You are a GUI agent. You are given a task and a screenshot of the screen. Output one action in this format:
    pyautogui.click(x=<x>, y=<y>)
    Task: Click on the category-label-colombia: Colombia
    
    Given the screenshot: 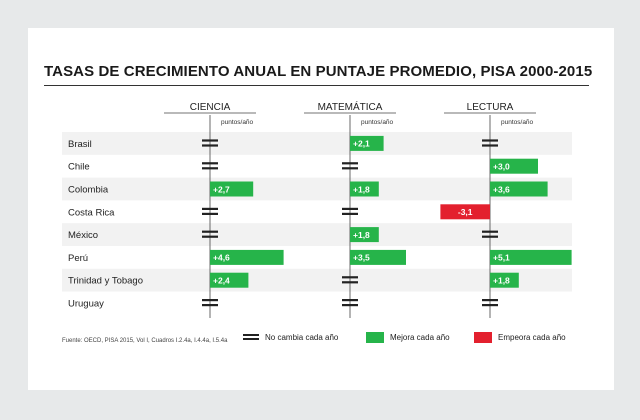 What is the action you would take?
    pyautogui.click(x=88, y=190)
    